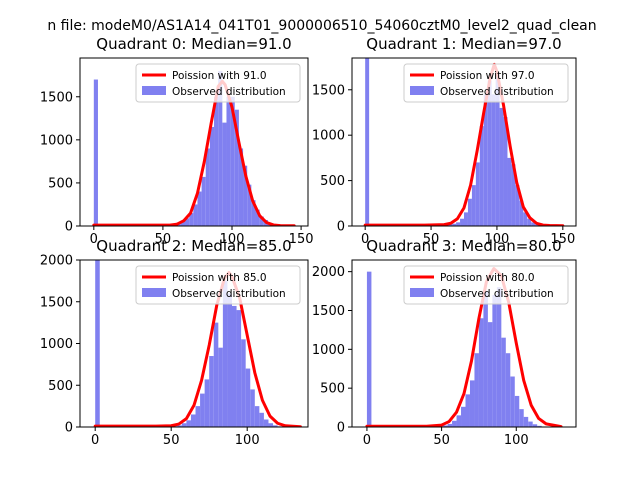 The image size is (640, 480). I want to click on poisson-curve-group, so click(194, 152).